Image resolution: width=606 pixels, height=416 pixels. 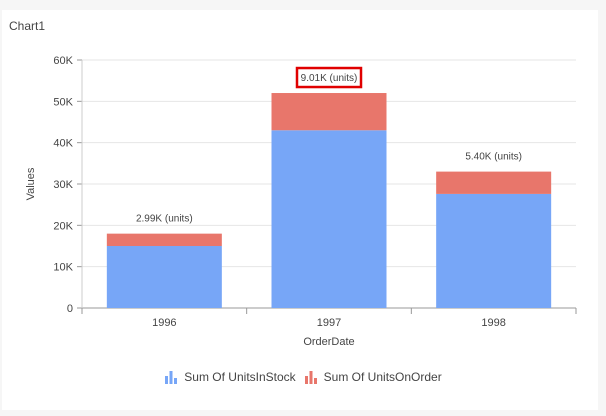 I want to click on legend-item-onorder: Sum Of UnitsOnOrder, so click(x=373, y=377).